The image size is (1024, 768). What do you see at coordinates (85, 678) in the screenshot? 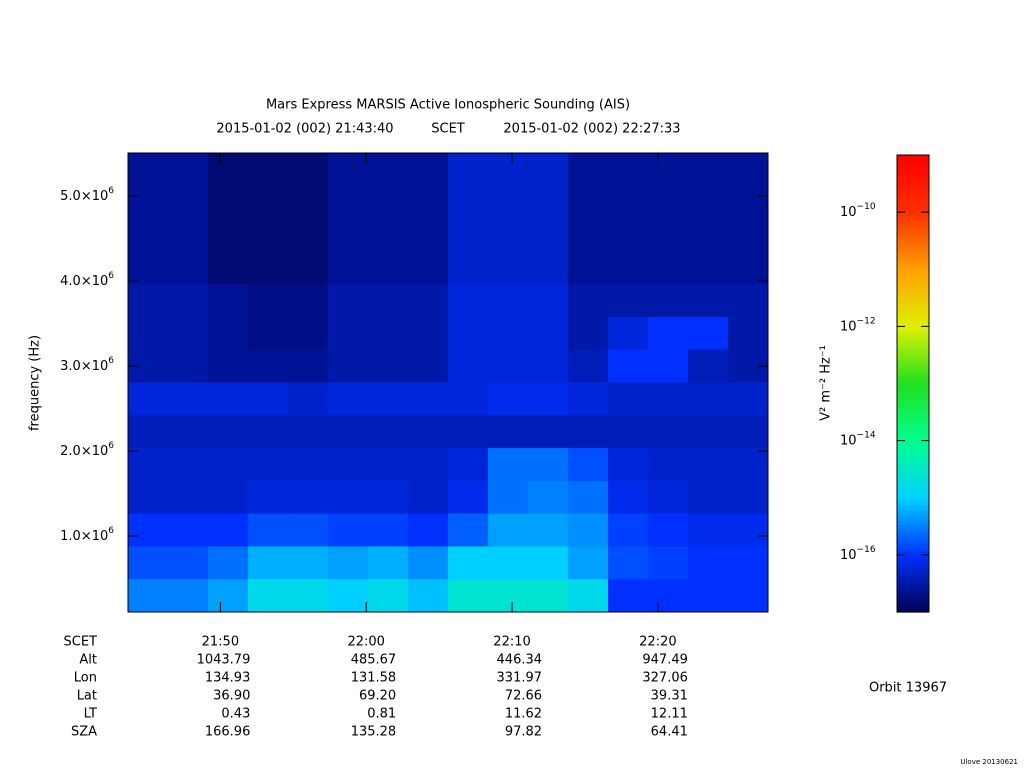
I see `ephemeris-label: Lon` at bounding box center [85, 678].